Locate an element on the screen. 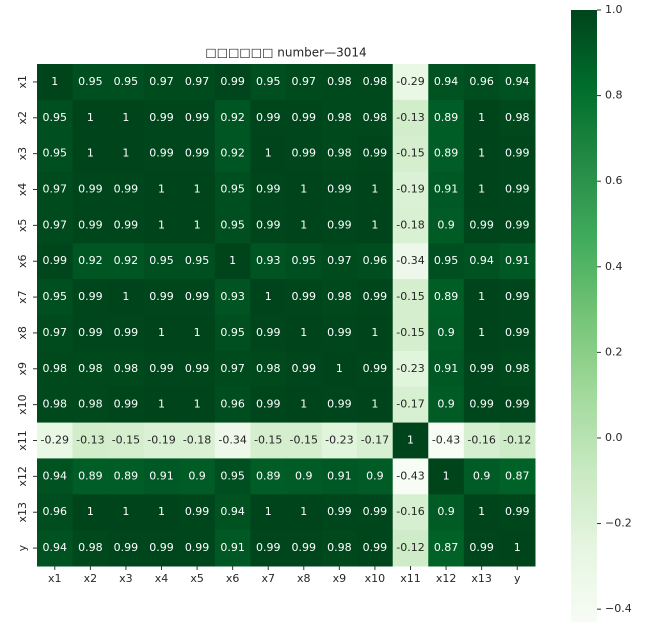  cell-label: -0.43 is located at coordinates (410, 475).